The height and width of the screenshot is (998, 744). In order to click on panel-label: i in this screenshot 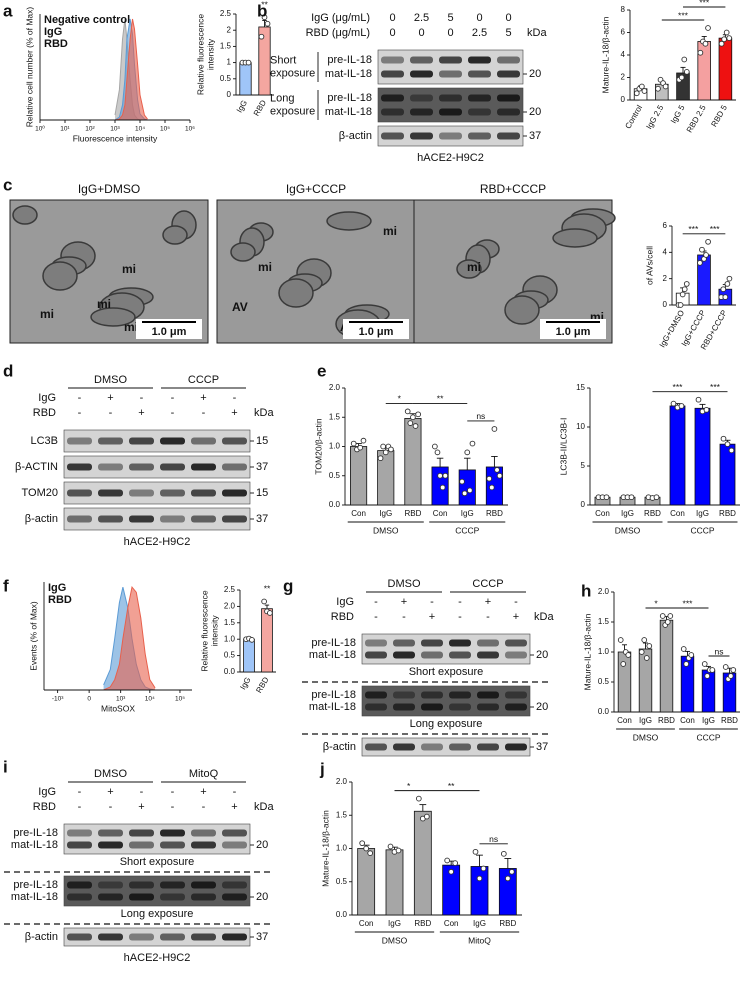, I will do `click(5, 766)`.